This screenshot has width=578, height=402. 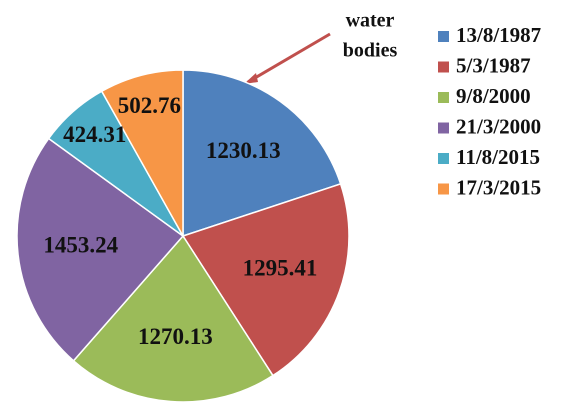 I want to click on legend-label: 9/8/2000, so click(x=493, y=96).